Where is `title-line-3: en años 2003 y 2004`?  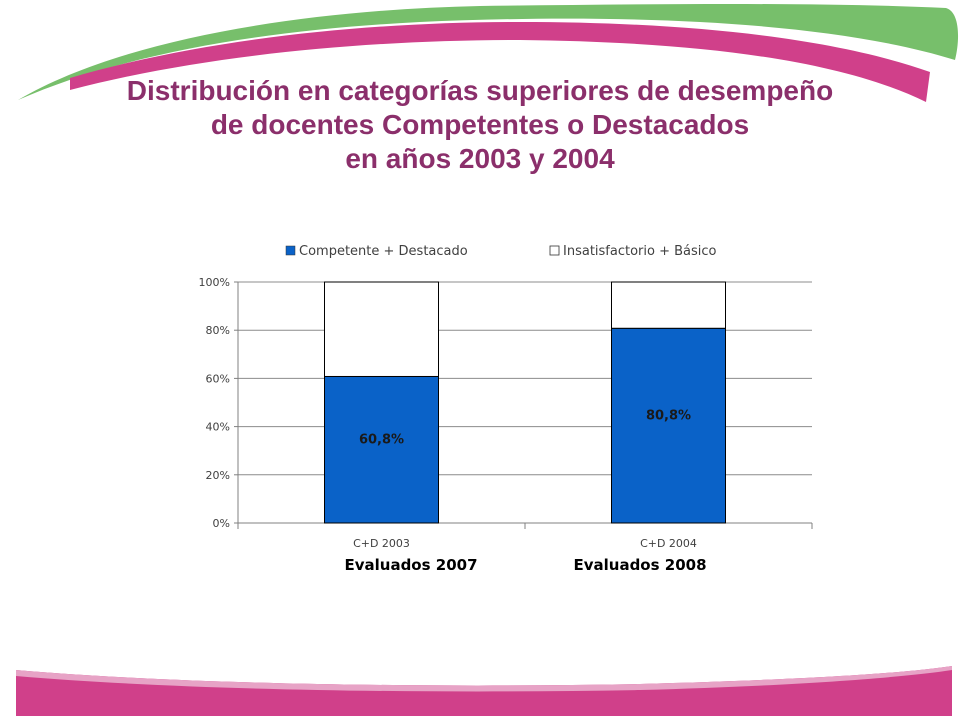
title-line-3: en años 2003 y 2004 is located at coordinates (480, 158).